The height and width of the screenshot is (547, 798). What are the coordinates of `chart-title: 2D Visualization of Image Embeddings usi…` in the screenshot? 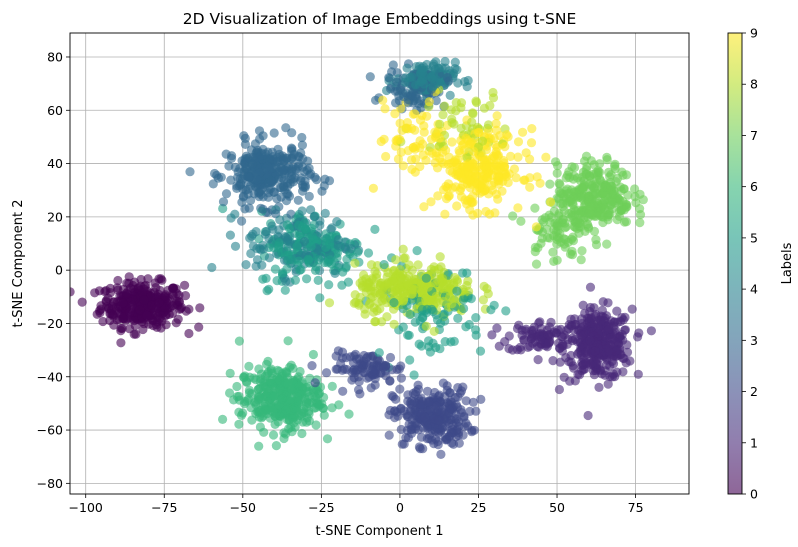 It's located at (380, 19).